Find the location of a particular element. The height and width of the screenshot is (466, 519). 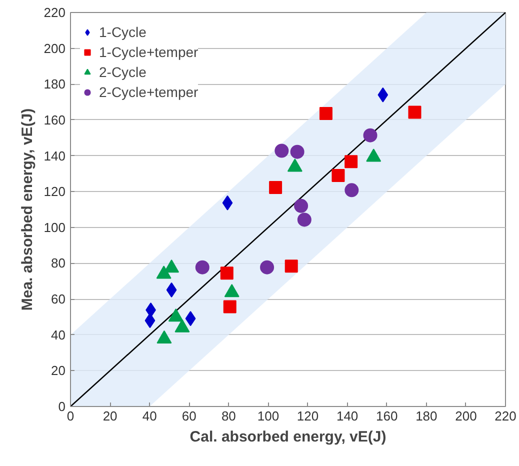

y-tick-label: 20 is located at coordinates (58, 370).